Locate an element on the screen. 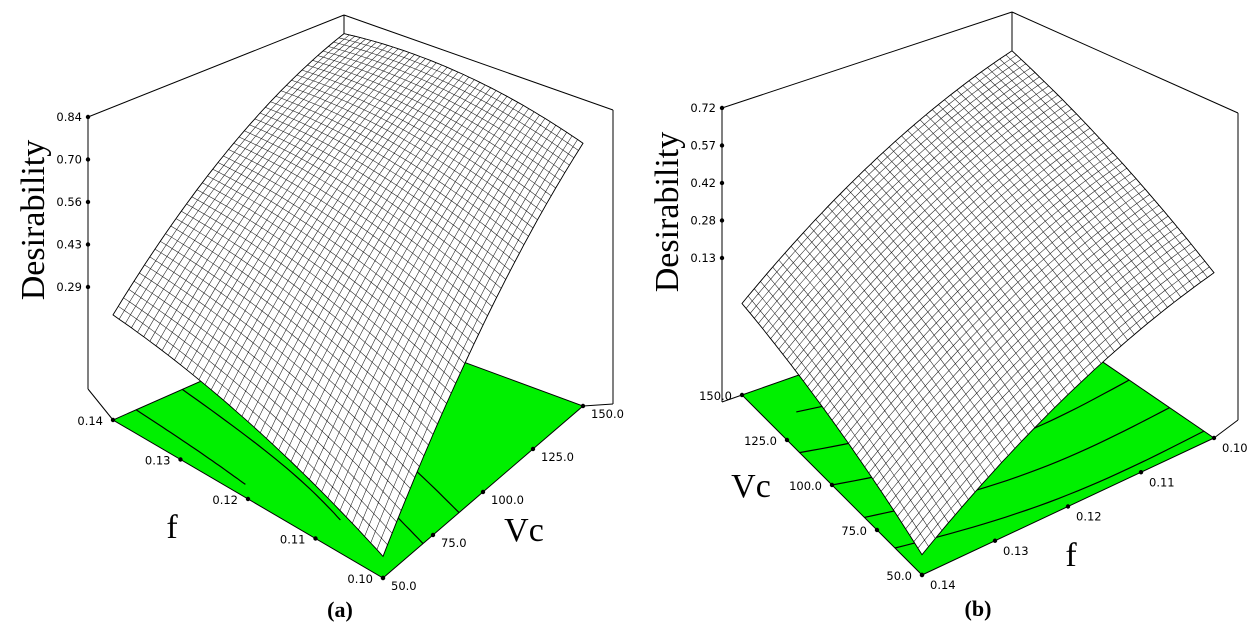  z-tick-label: 0.42 is located at coordinates (703, 183).